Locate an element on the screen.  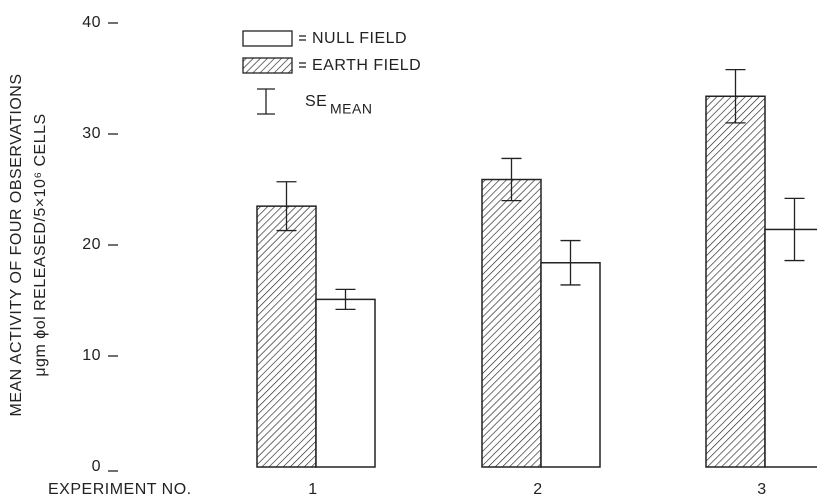
y-tick-label: 10 is located at coordinates (91, 355).